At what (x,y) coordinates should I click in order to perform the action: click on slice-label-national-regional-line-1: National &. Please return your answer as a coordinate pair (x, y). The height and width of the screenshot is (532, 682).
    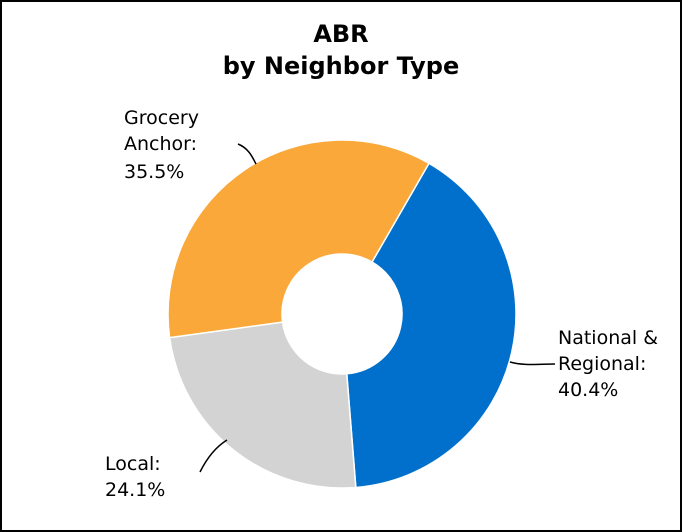
    Looking at the image, I should click on (608, 338).